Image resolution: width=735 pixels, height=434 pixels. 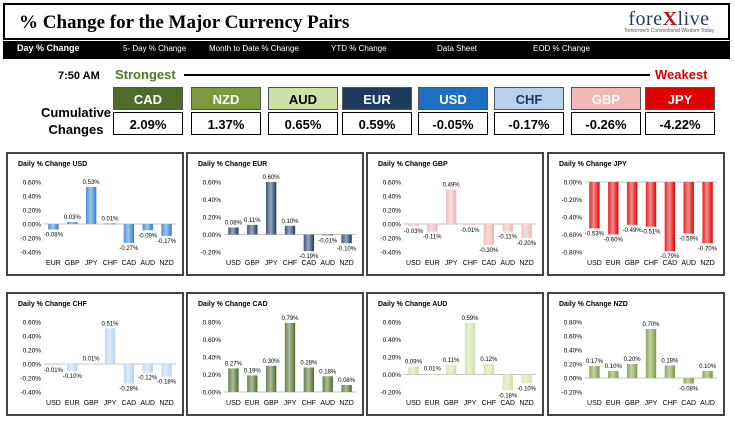 What do you see at coordinates (689, 240) in the screenshot?
I see `data-label: -0.59%` at bounding box center [689, 240].